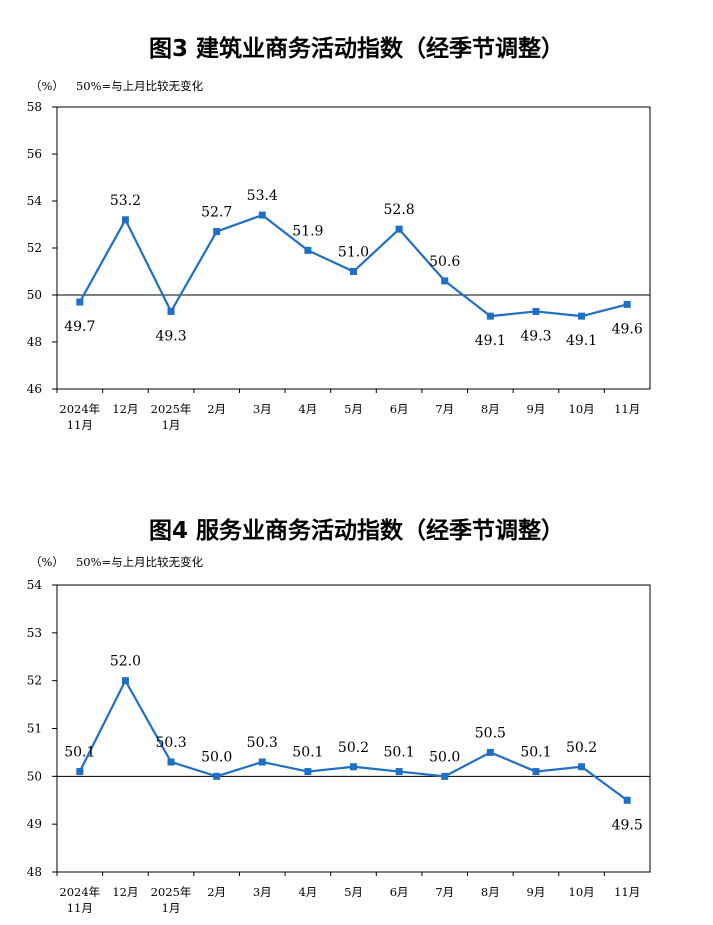 The height and width of the screenshot is (925, 713). Describe the element at coordinates (34, 729) in the screenshot. I see `y-tick-label: 51` at that location.